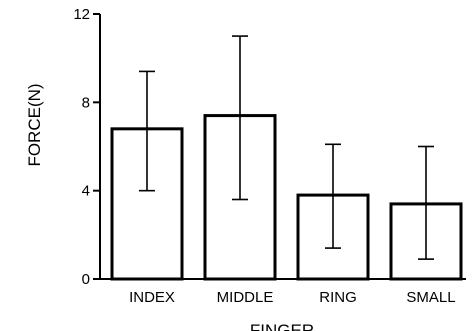  I want to click on x-tick-labels: INDEX MIDDLE RING SMALL, so click(292, 297).